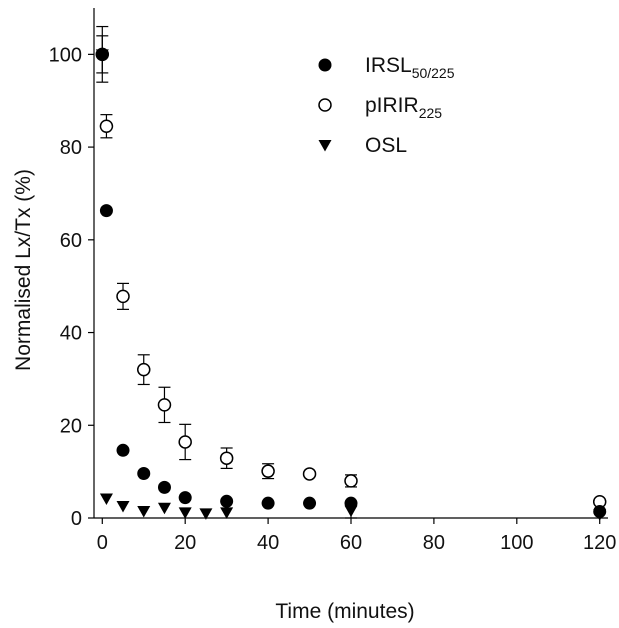 This screenshot has width=619, height=628. What do you see at coordinates (65, 55) in the screenshot?
I see `y-tick-label: 100` at bounding box center [65, 55].